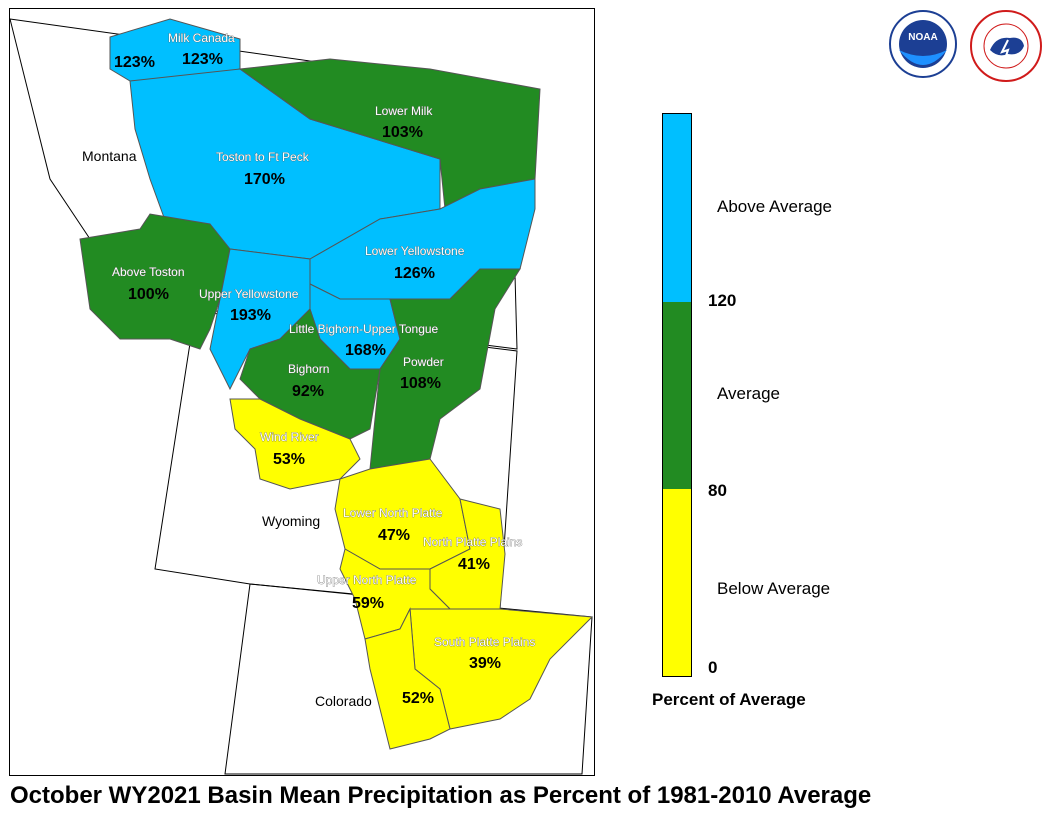  Describe the element at coordinates (263, 157) in the screenshot. I see `basin-name-toston-to-ft-peck: Toston to Ft Peck` at that location.